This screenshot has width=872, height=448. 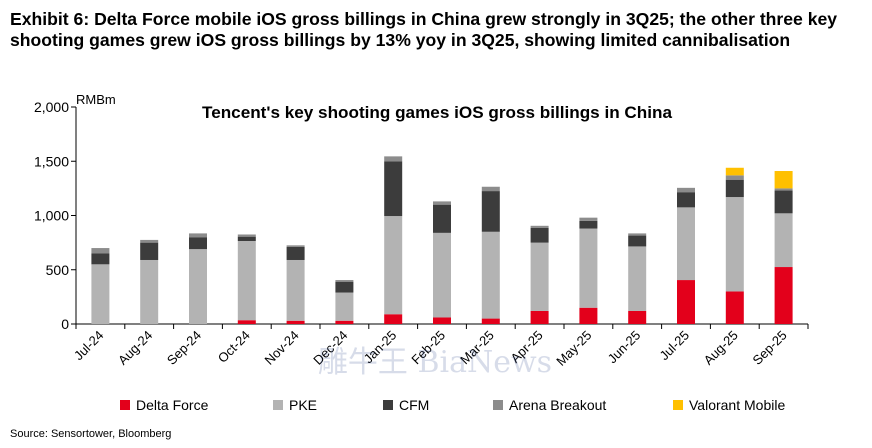 I want to click on x-tick-label: Aug-24, so click(x=135, y=348).